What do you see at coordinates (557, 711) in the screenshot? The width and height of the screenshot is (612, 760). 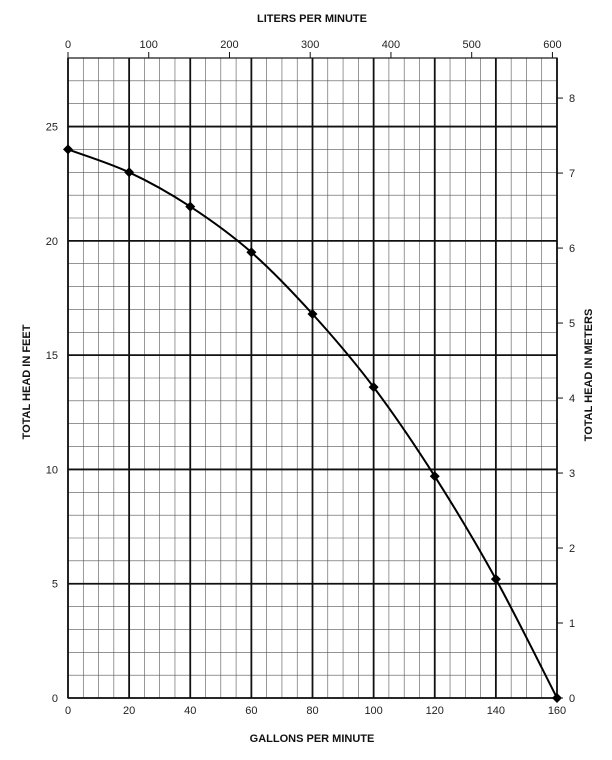 I see `bottom-tick-label: 160` at bounding box center [557, 711].